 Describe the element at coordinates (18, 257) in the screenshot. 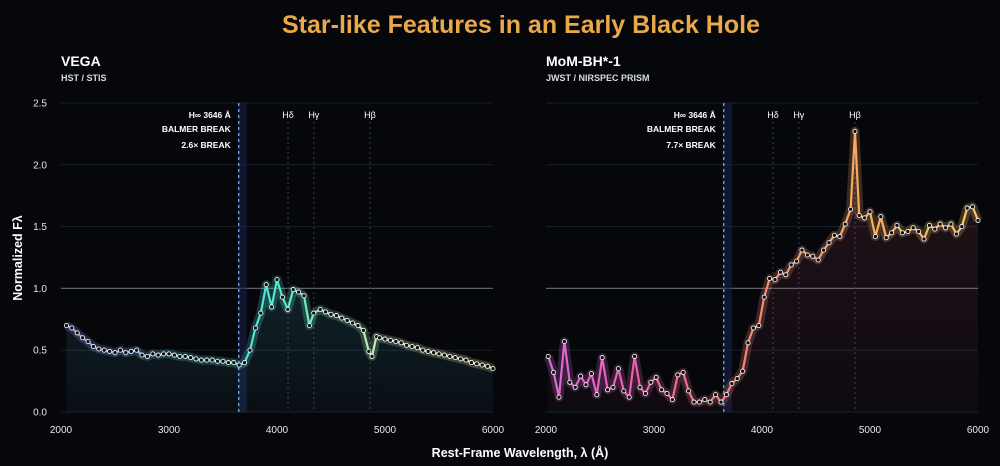

I see `y-axis-label: Normalized Fλ` at that location.